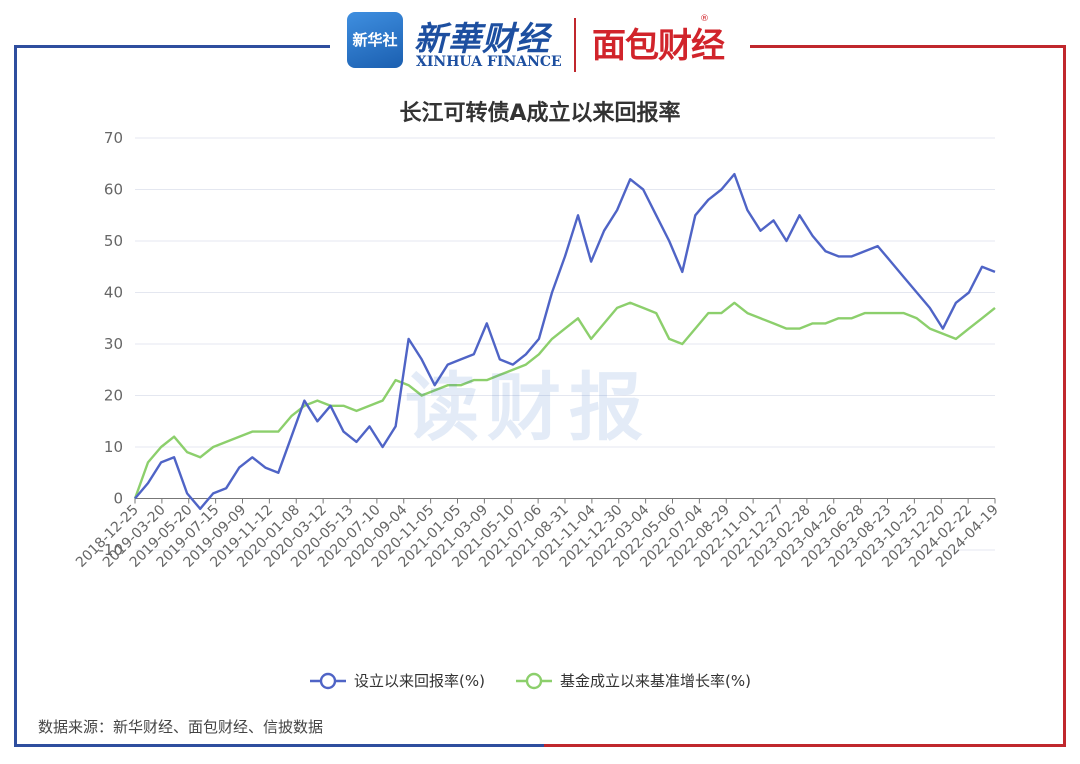 Image resolution: width=1080 pixels, height=764 pixels. I want to click on source-note: 数据来源：新华财经、面包财经、信披数据, so click(181, 727).